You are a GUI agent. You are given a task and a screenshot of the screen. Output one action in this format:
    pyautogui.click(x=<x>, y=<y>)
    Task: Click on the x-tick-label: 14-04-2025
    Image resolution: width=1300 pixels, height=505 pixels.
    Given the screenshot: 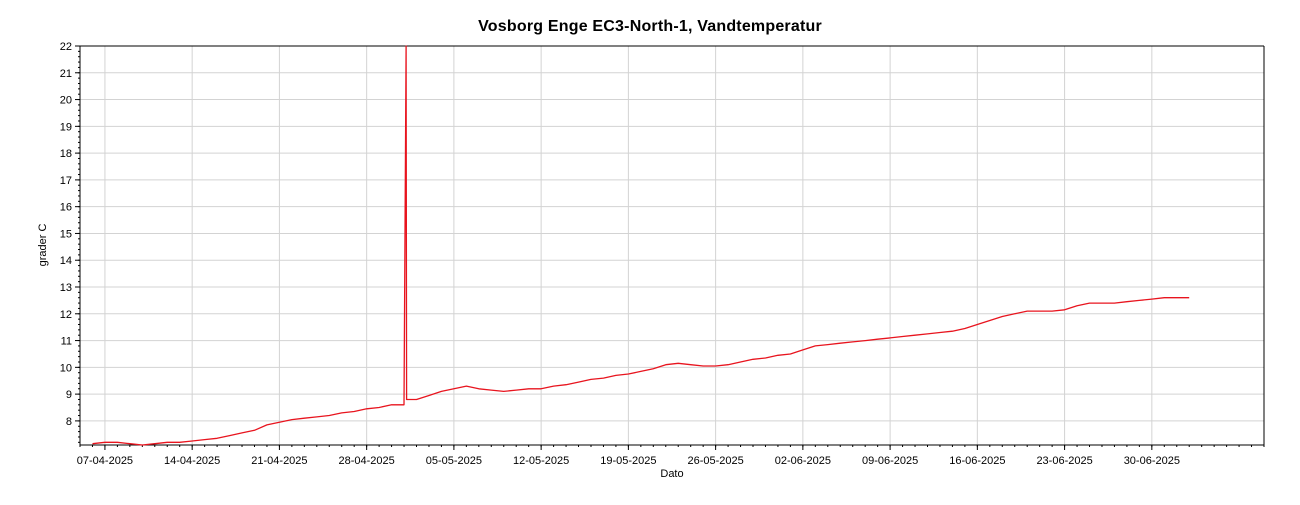 What is the action you would take?
    pyautogui.click(x=192, y=461)
    